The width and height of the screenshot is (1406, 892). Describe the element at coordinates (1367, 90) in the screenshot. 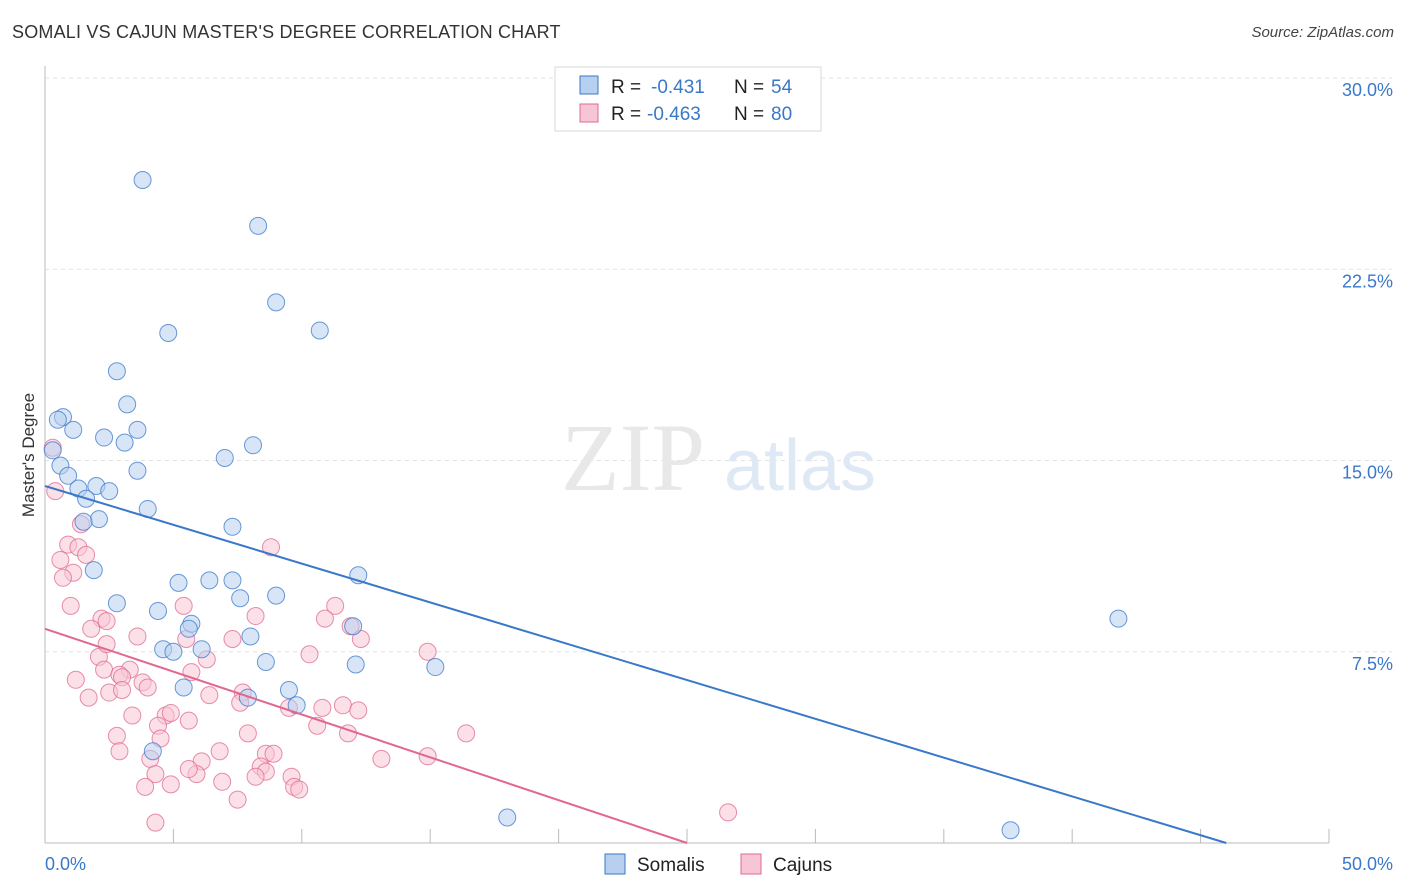

I see `y-tick-label-3: 30.0%` at that location.